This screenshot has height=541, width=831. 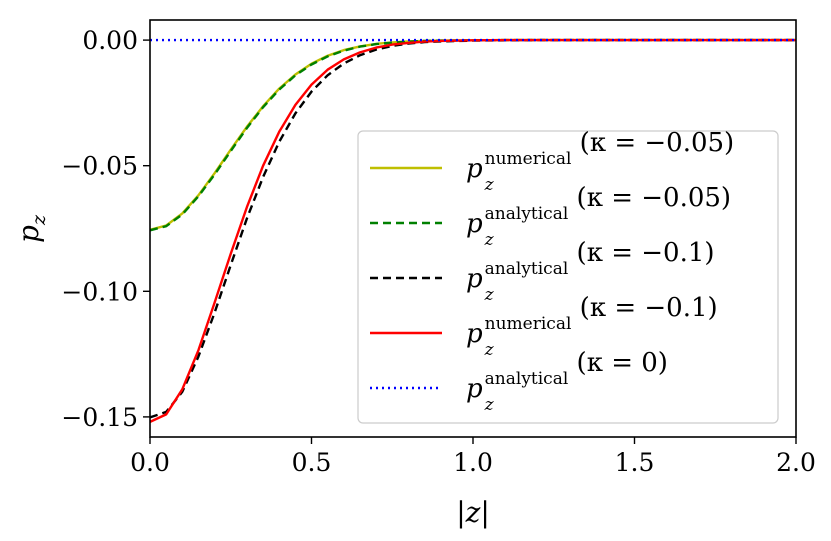 I want to click on legend-subscript-1: z, so click(x=489, y=185).